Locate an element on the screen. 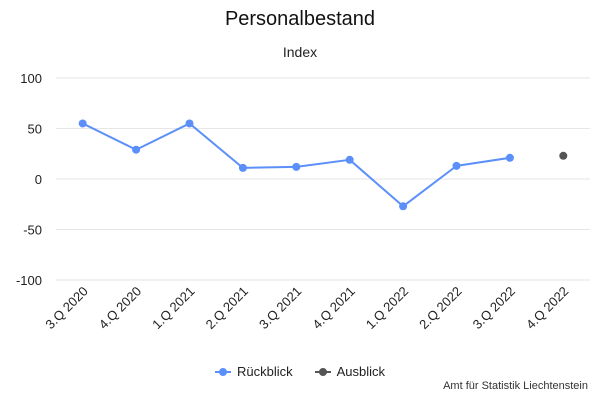 The height and width of the screenshot is (400, 600). legend-marker-ausblick is located at coordinates (322, 371).